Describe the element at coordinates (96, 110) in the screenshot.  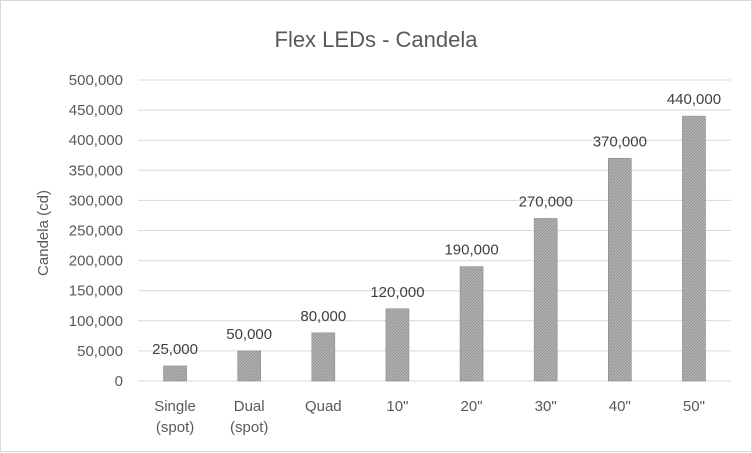
I see `y-tick-label: 450,000` at that location.